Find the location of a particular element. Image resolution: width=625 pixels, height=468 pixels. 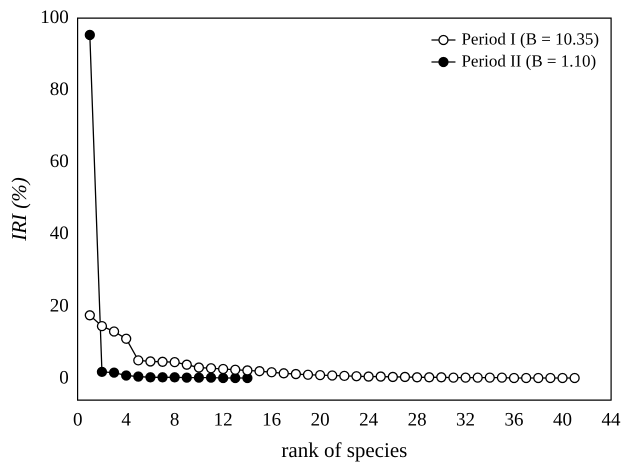

y-tick-label: 40 is located at coordinates (59, 233).